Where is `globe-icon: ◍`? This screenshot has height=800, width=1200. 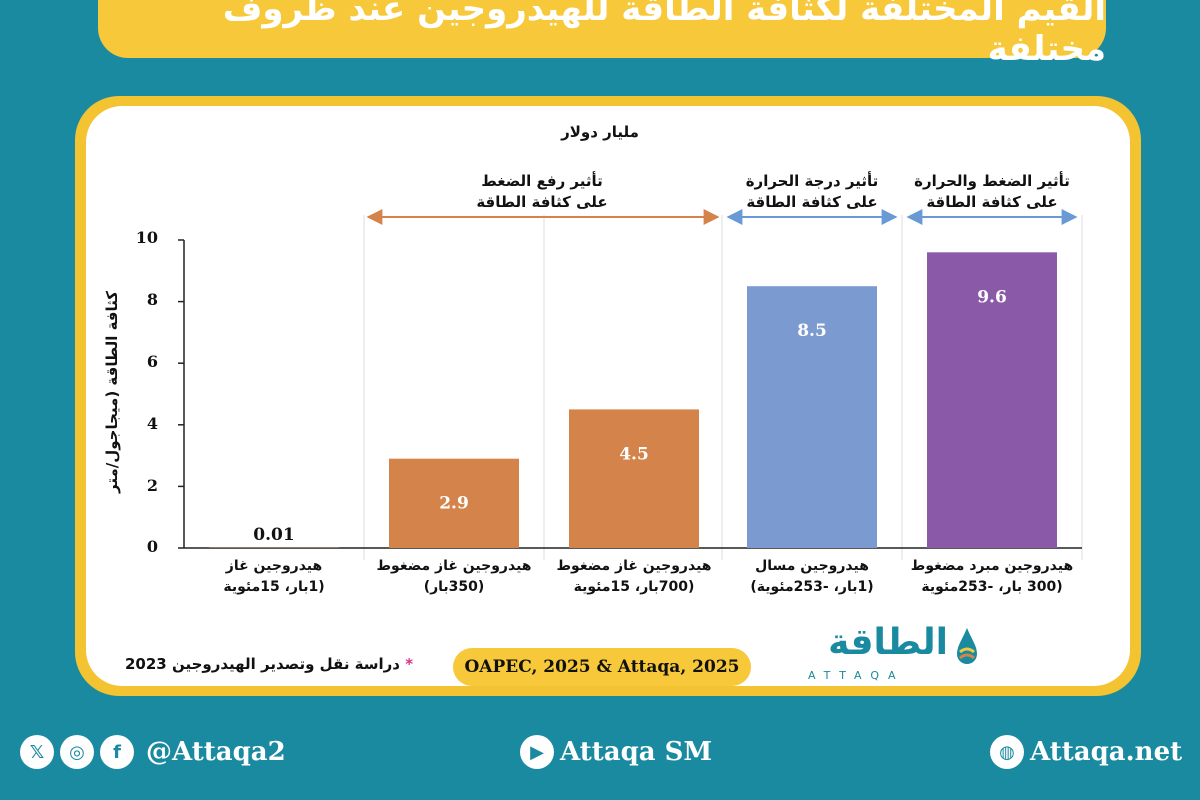
globe-icon: ◍ is located at coordinates (1007, 752).